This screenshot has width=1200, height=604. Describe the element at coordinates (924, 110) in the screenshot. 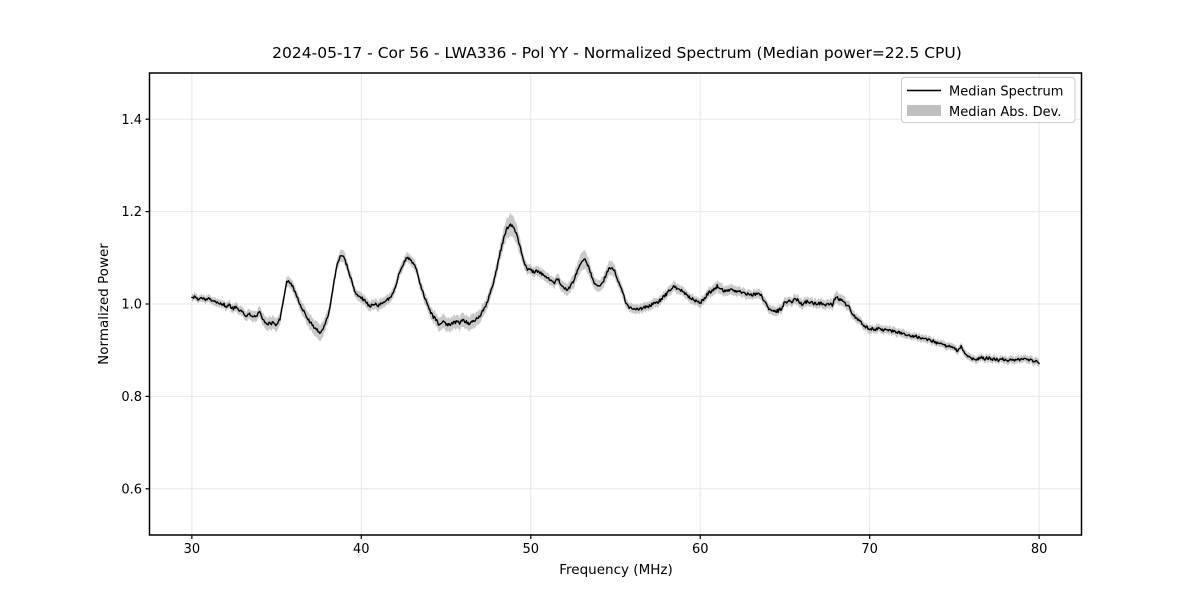

I see `legend-patch-sample` at that location.